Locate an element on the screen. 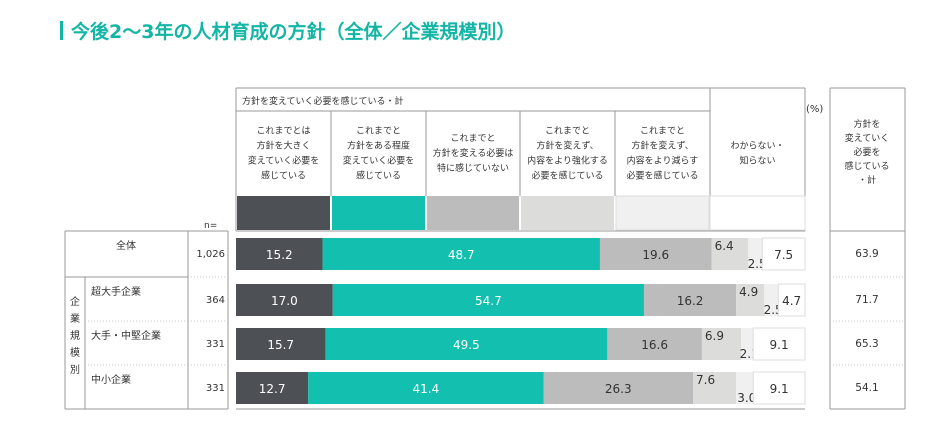 The width and height of the screenshot is (943, 433). bar-value-label: 4.7 is located at coordinates (791, 301).